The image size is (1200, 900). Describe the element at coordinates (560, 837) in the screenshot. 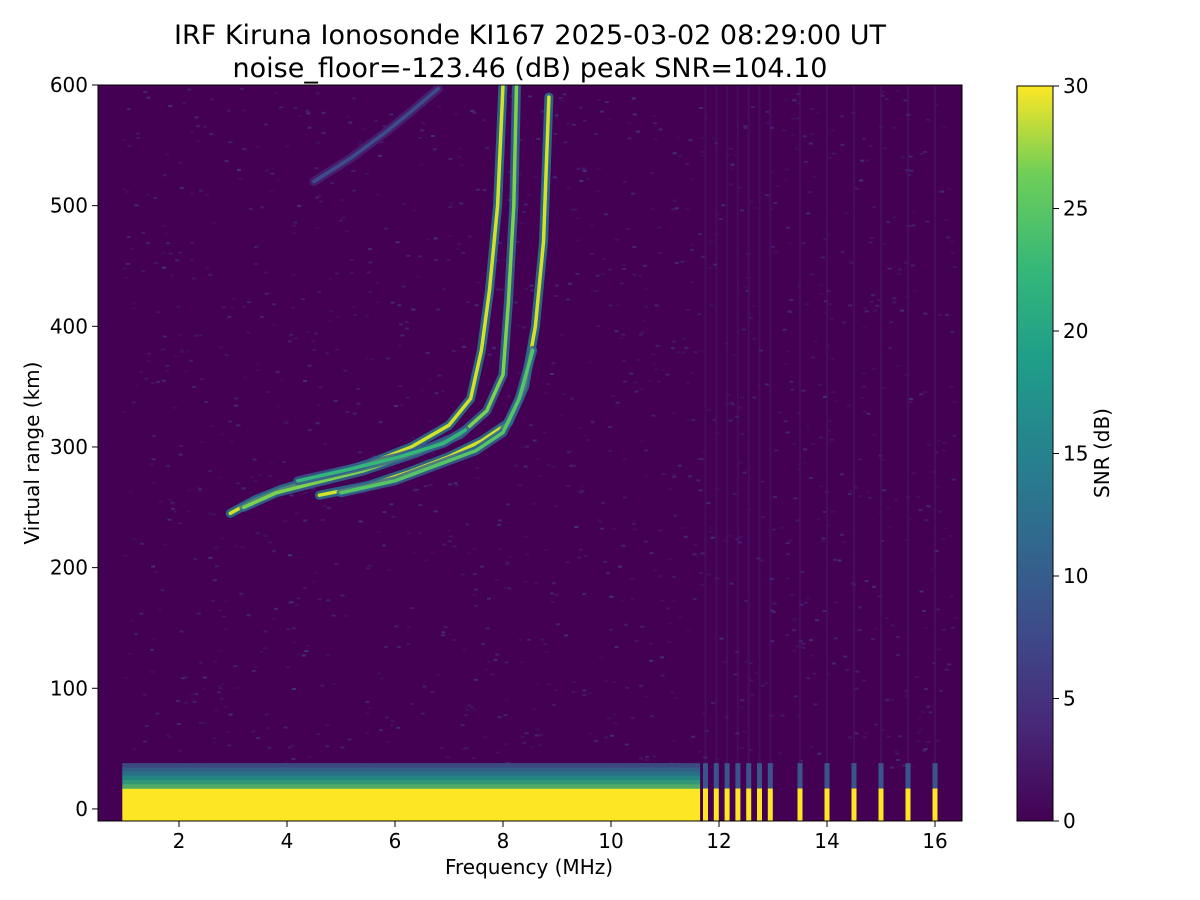

I see `x-axis: 2 4 6 8 10 12 14 16` at that location.